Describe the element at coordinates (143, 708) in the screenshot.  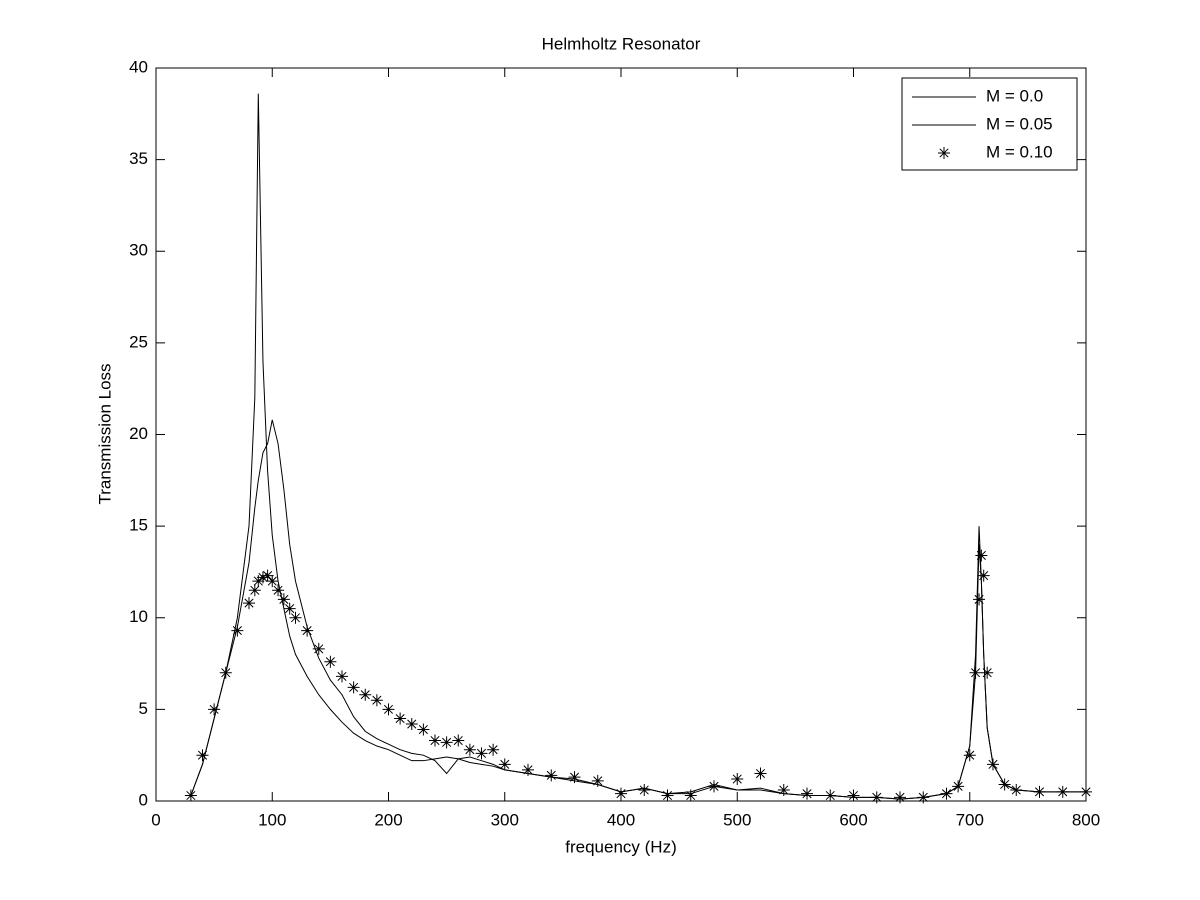
I see `y-tick-label: 5` at that location.